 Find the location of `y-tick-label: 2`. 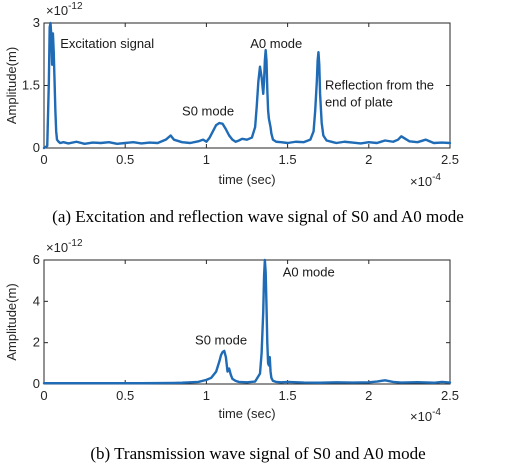

y-tick-label: 2 is located at coordinates (36, 342).